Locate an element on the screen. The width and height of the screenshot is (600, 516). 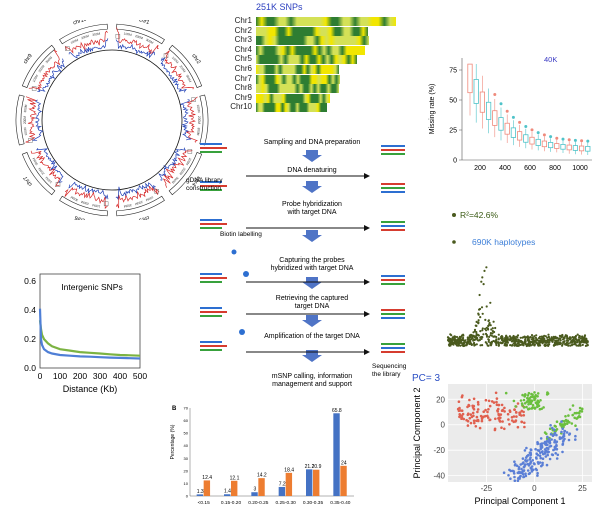
category-label: 0.15-0.20 is located at coordinates (231, 503).